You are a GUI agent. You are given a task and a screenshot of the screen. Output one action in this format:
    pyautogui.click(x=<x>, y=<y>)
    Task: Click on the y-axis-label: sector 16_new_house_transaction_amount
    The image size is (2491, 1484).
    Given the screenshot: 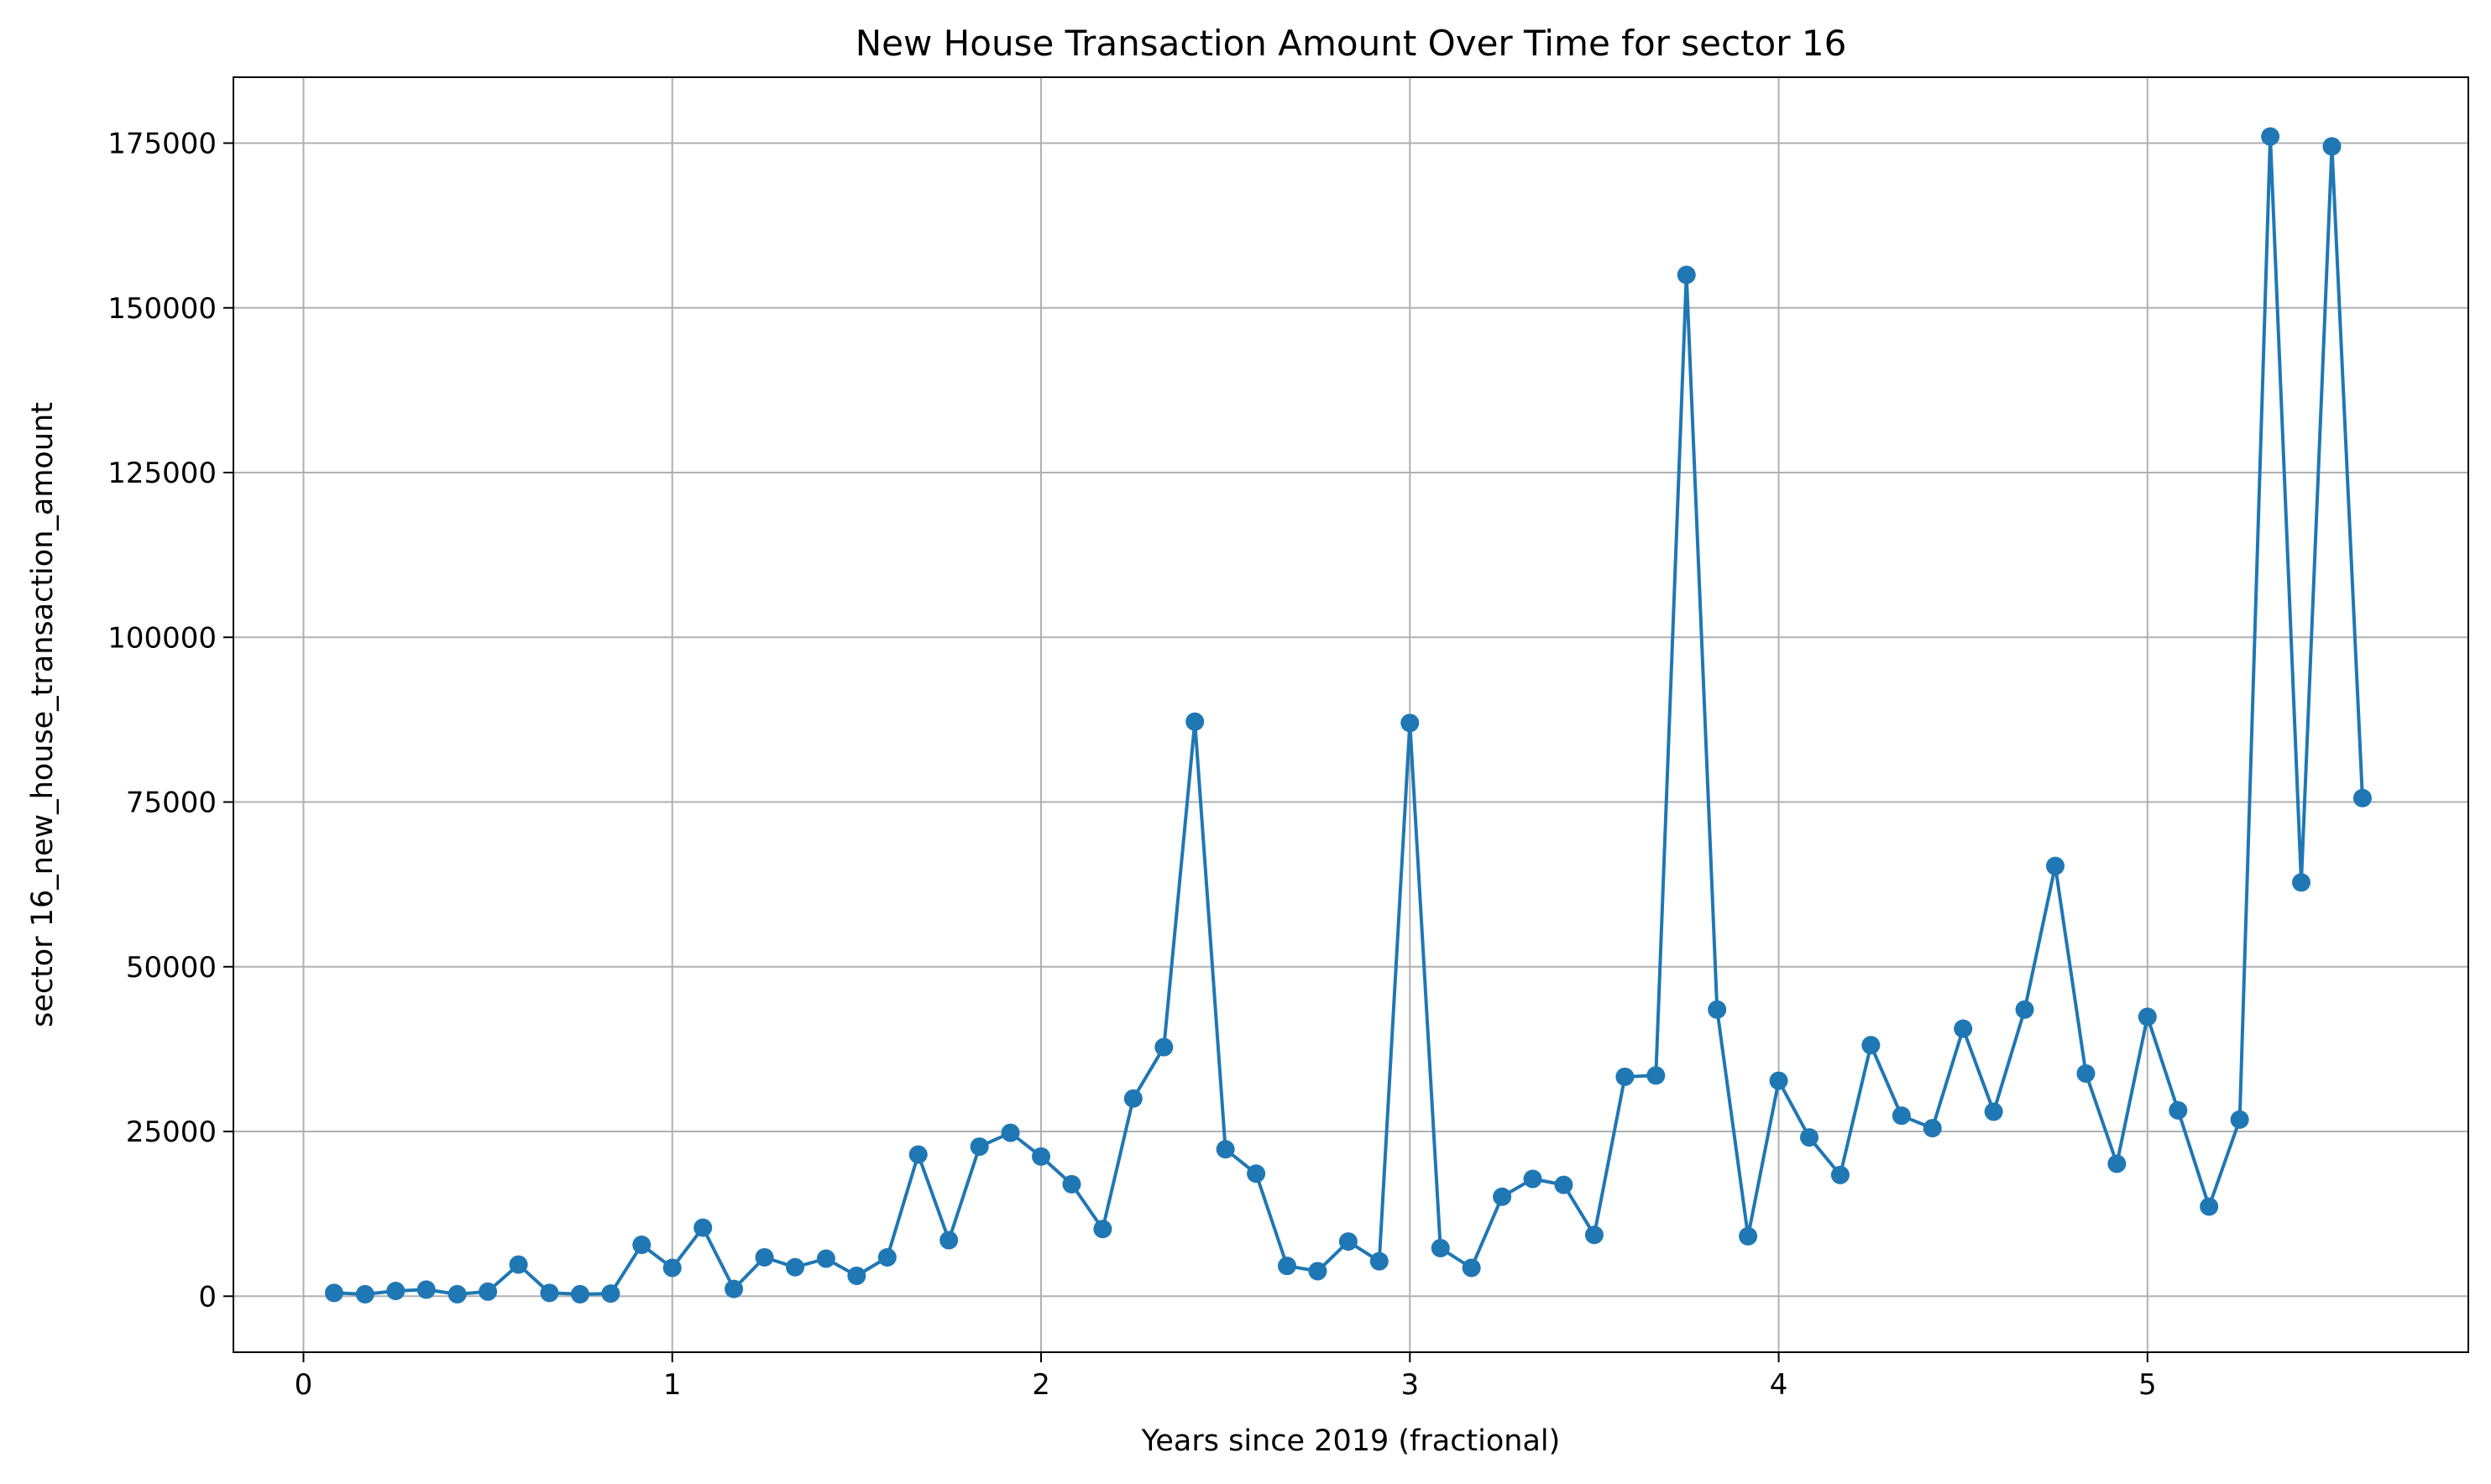 What is the action you would take?
    pyautogui.click(x=43, y=714)
    